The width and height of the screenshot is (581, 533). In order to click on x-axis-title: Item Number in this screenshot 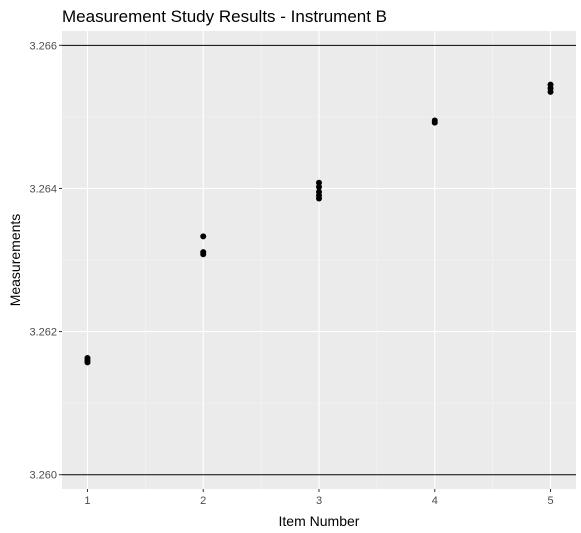, I will do `click(319, 521)`.